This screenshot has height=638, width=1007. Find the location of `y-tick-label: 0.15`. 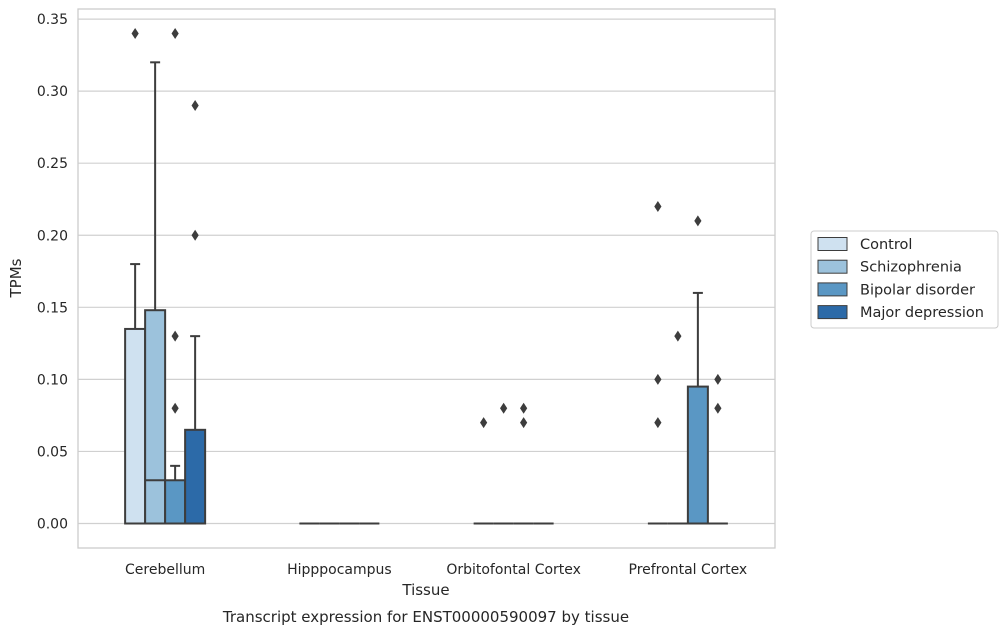

y-tick-label: 0.15 is located at coordinates (52, 308).